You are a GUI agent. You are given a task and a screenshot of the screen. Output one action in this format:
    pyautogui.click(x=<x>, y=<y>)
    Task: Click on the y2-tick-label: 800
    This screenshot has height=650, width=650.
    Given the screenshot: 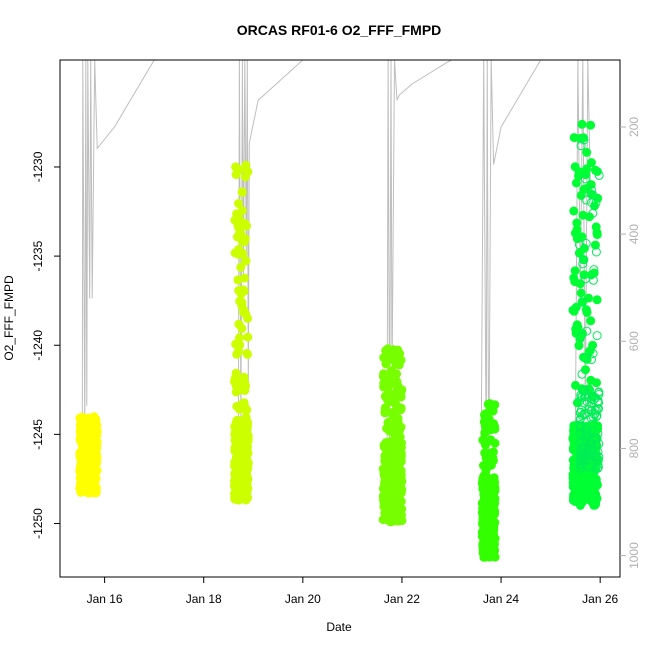 What is the action you would take?
    pyautogui.click(x=634, y=448)
    